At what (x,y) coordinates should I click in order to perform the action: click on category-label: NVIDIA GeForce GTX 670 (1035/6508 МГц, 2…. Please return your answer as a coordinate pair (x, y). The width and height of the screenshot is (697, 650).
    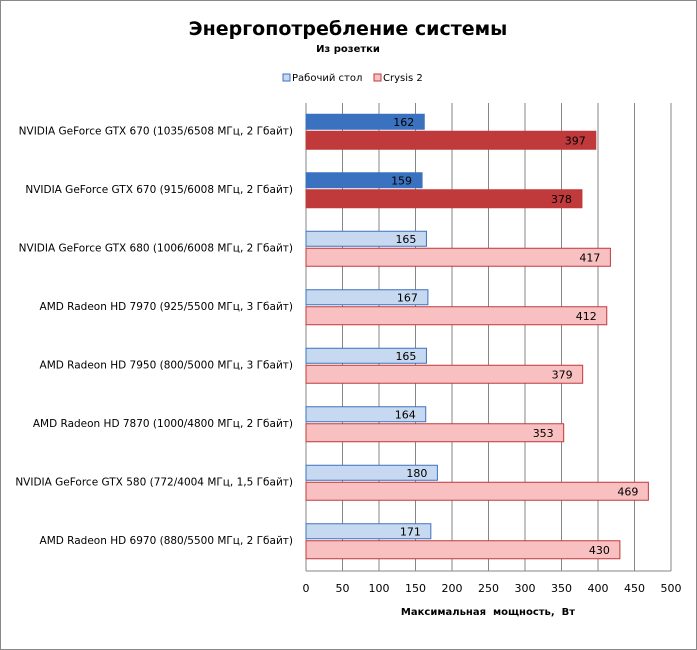
    Looking at the image, I should click on (156, 131).